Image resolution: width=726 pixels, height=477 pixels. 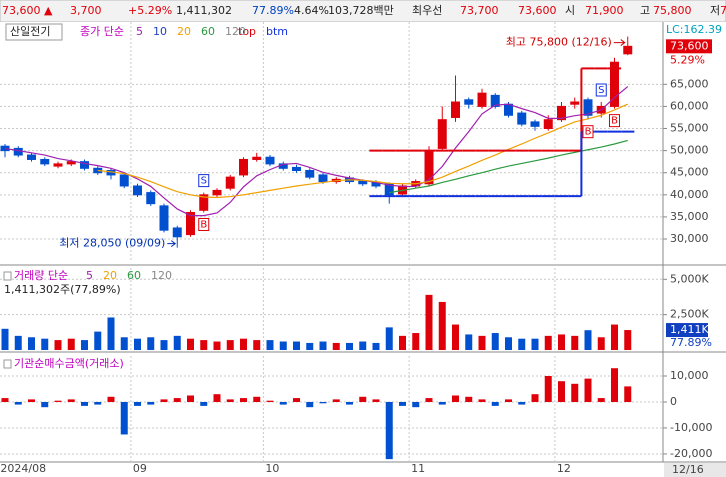 What do you see at coordinates (30, 31) in the screenshot?
I see `stock-name: 산일전기` at bounding box center [30, 31].